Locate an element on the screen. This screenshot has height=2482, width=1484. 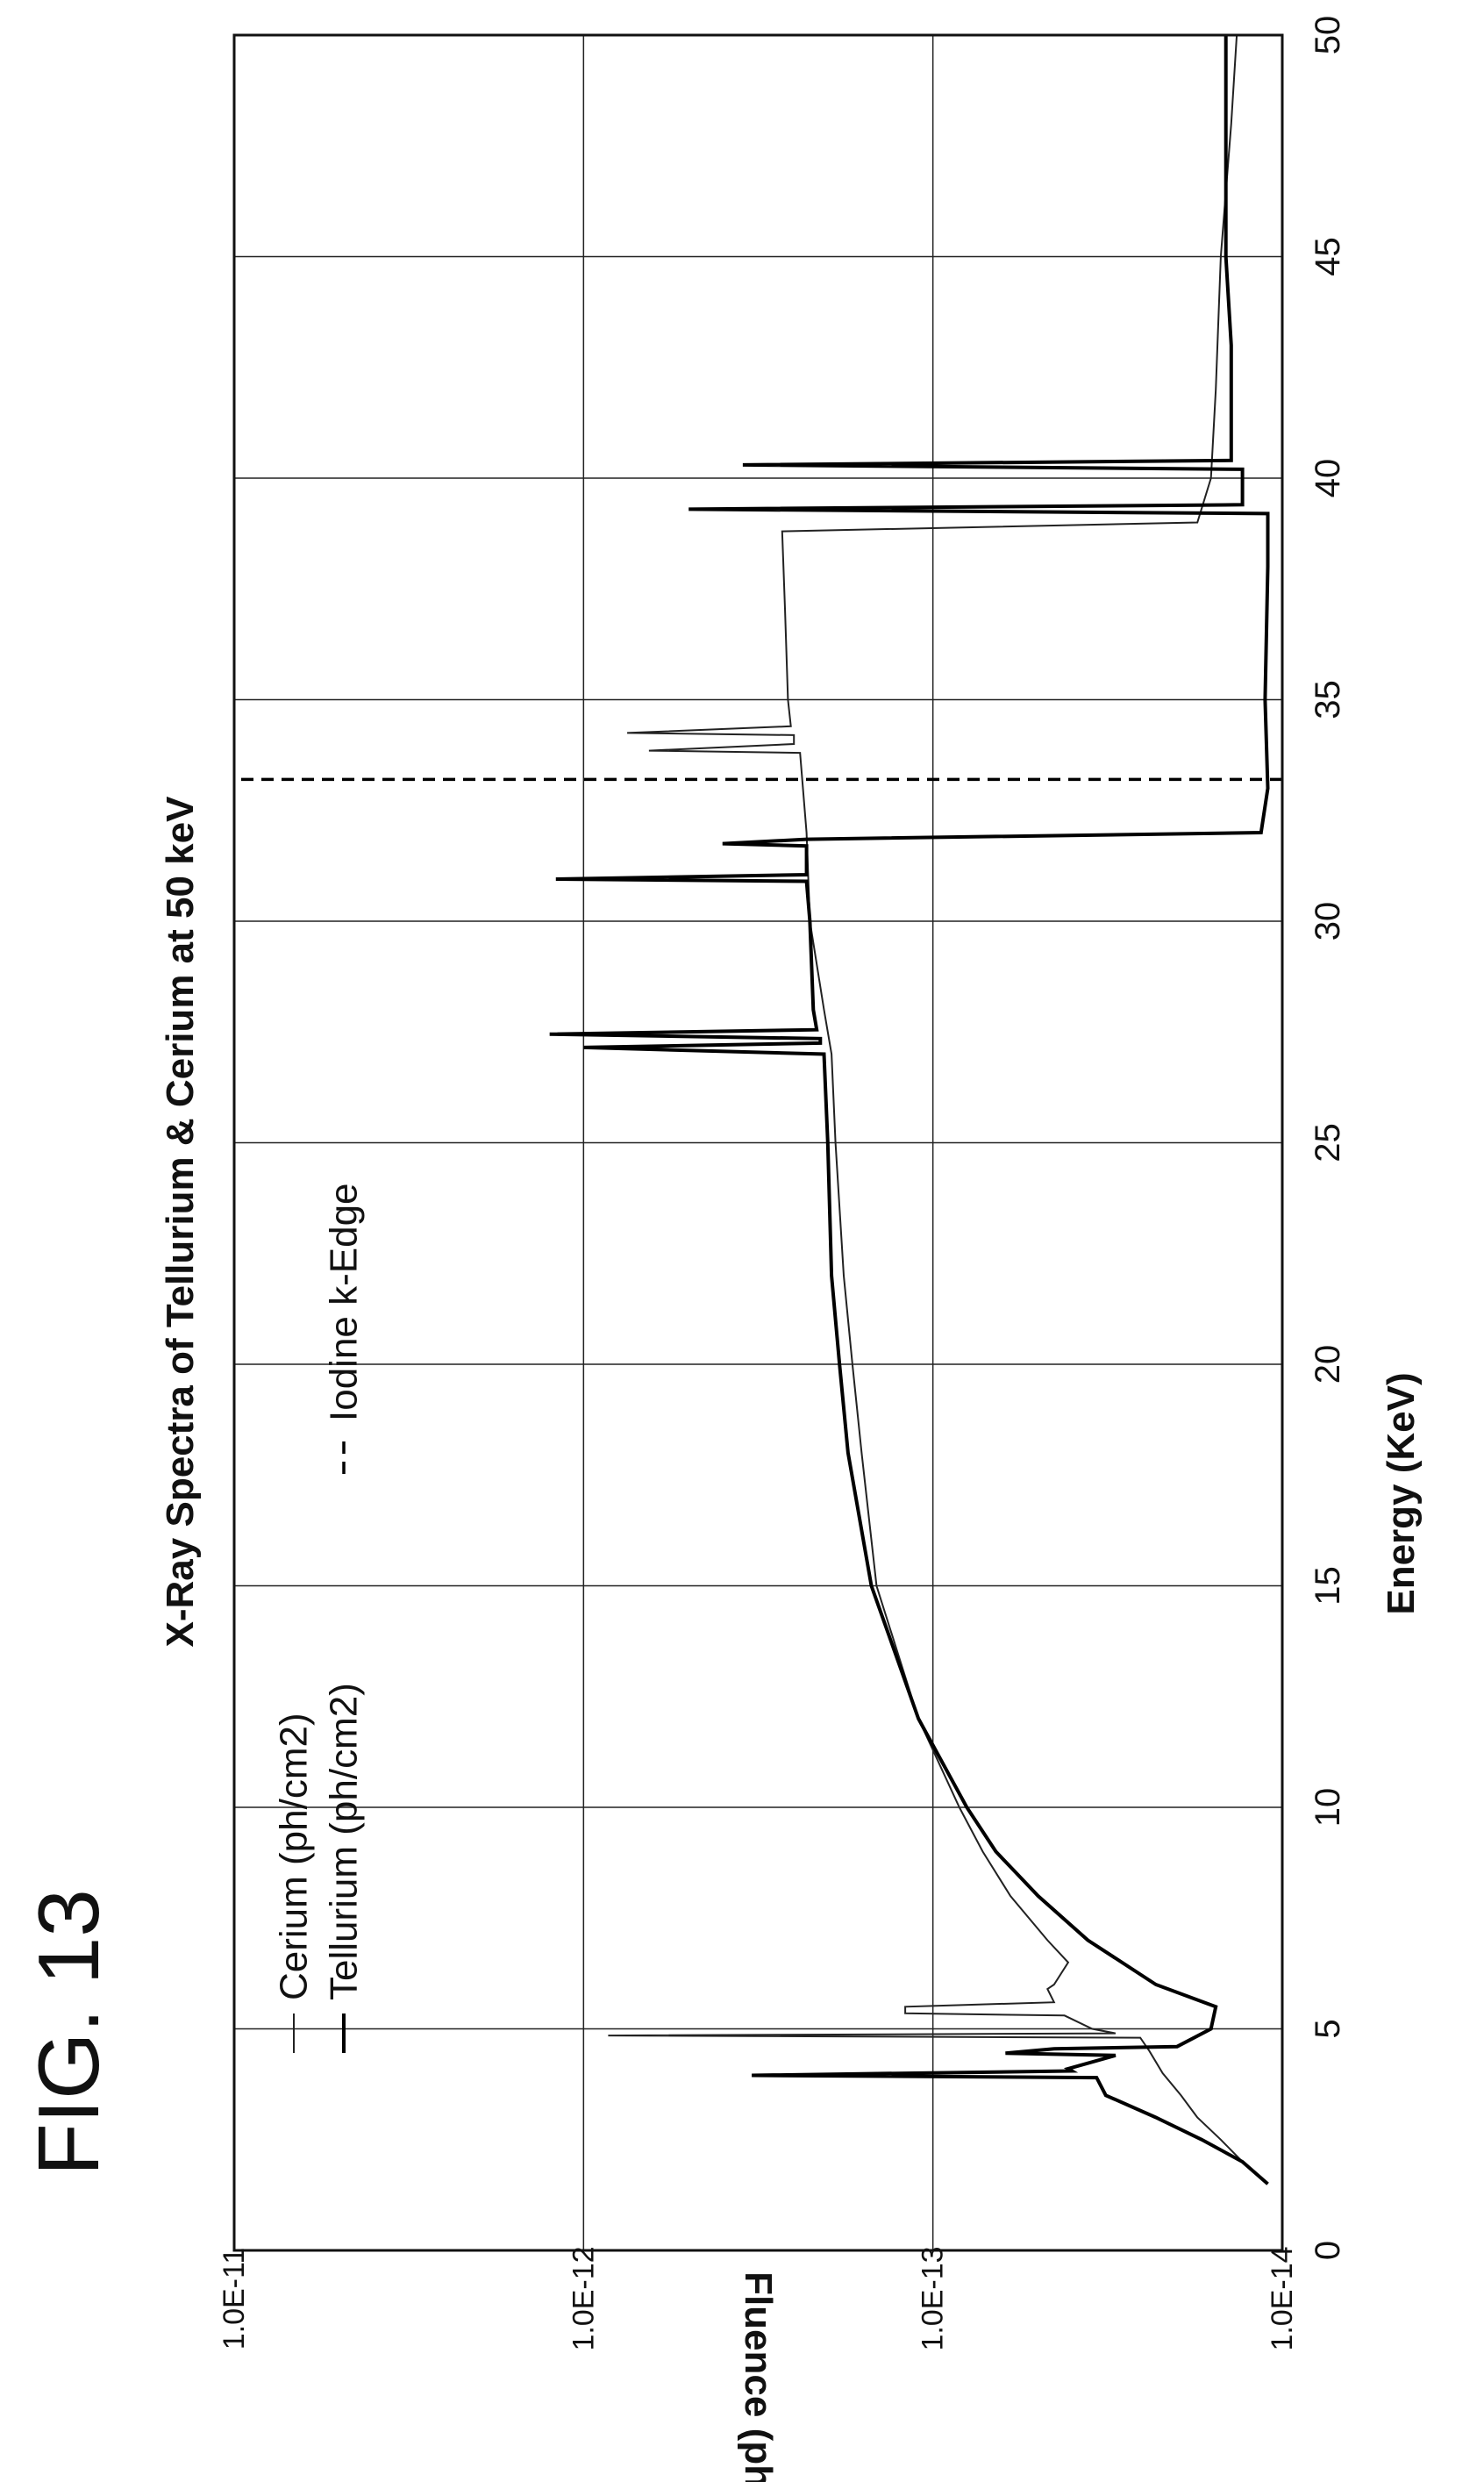
x-tick-label: 10 is located at coordinates (1328, 1808).